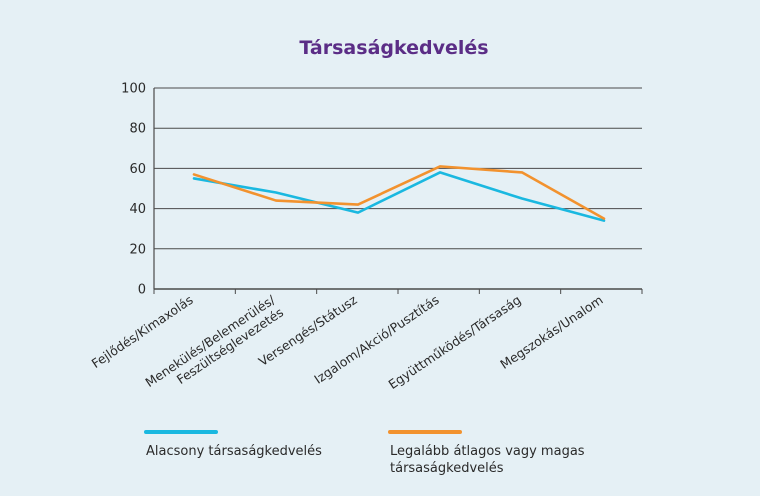 The image size is (760, 496). I want to click on y-tick-label: 0, so click(142, 290).